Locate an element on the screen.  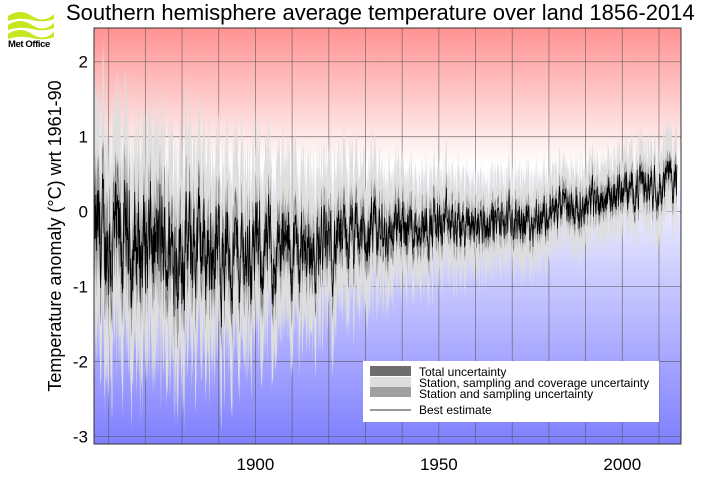
y-tick-label: 2 is located at coordinates (83, 62).